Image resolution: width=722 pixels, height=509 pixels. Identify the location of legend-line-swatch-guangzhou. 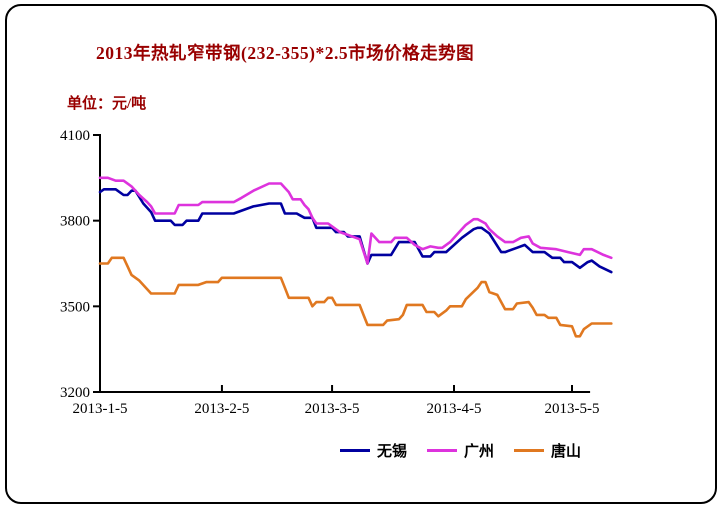
(442, 450).